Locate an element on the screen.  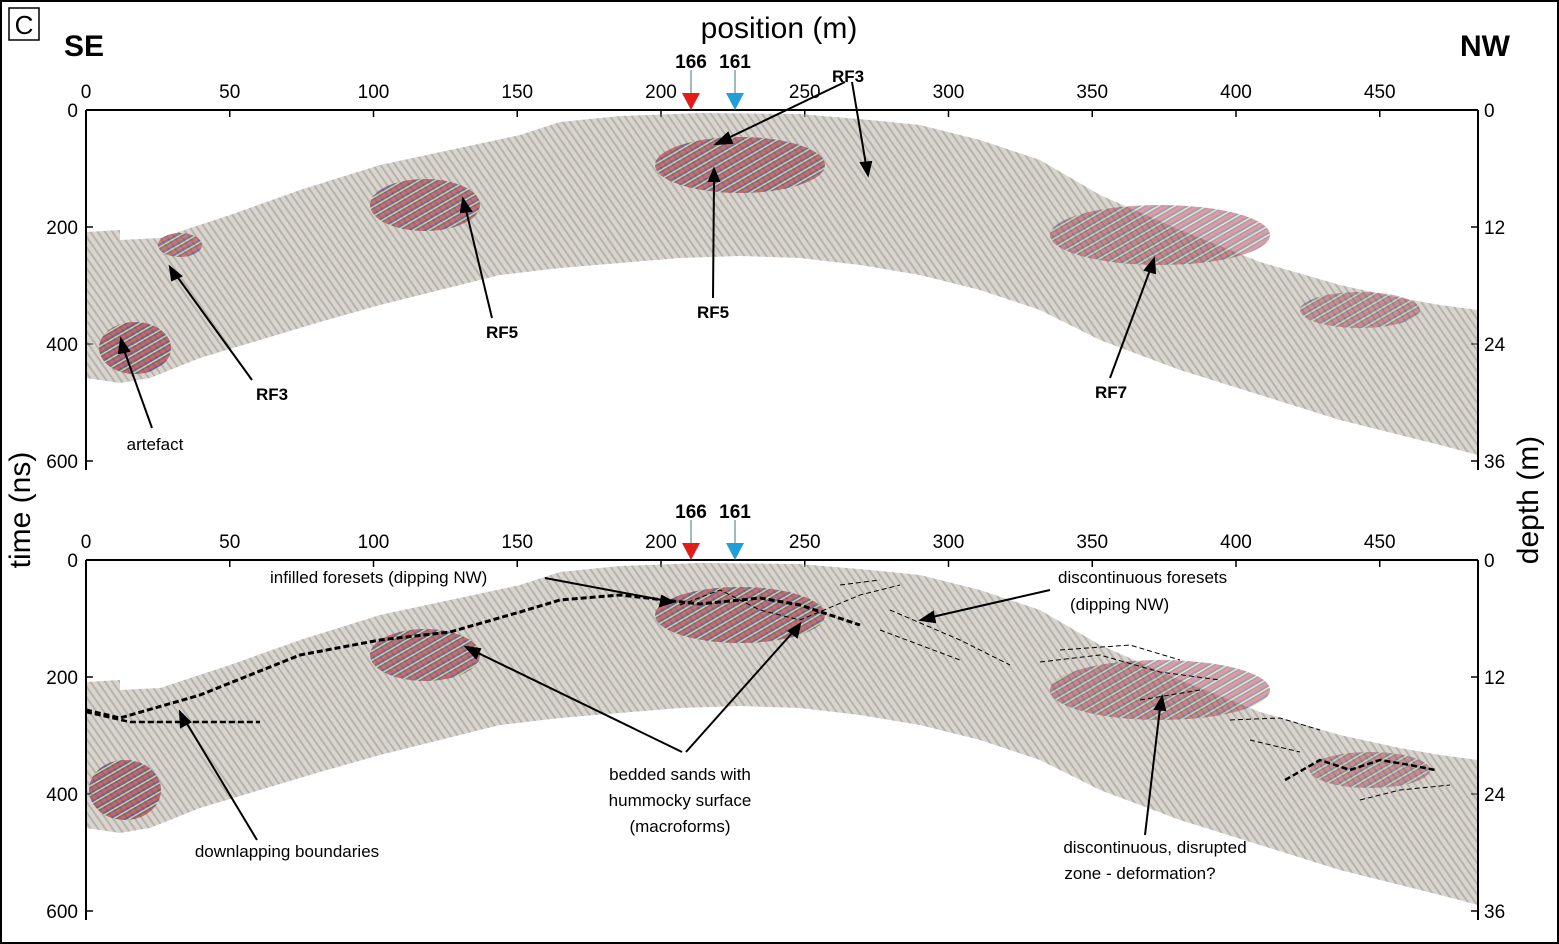
y-axis-right-title: depth (m) is located at coordinates (1528, 500).